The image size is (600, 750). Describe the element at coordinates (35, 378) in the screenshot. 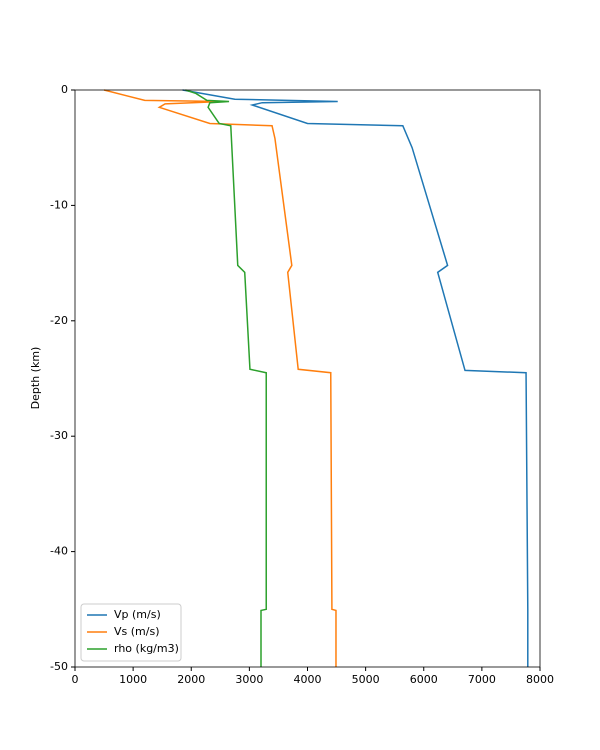

I see `y-axis-label: Depth (km)` at that location.